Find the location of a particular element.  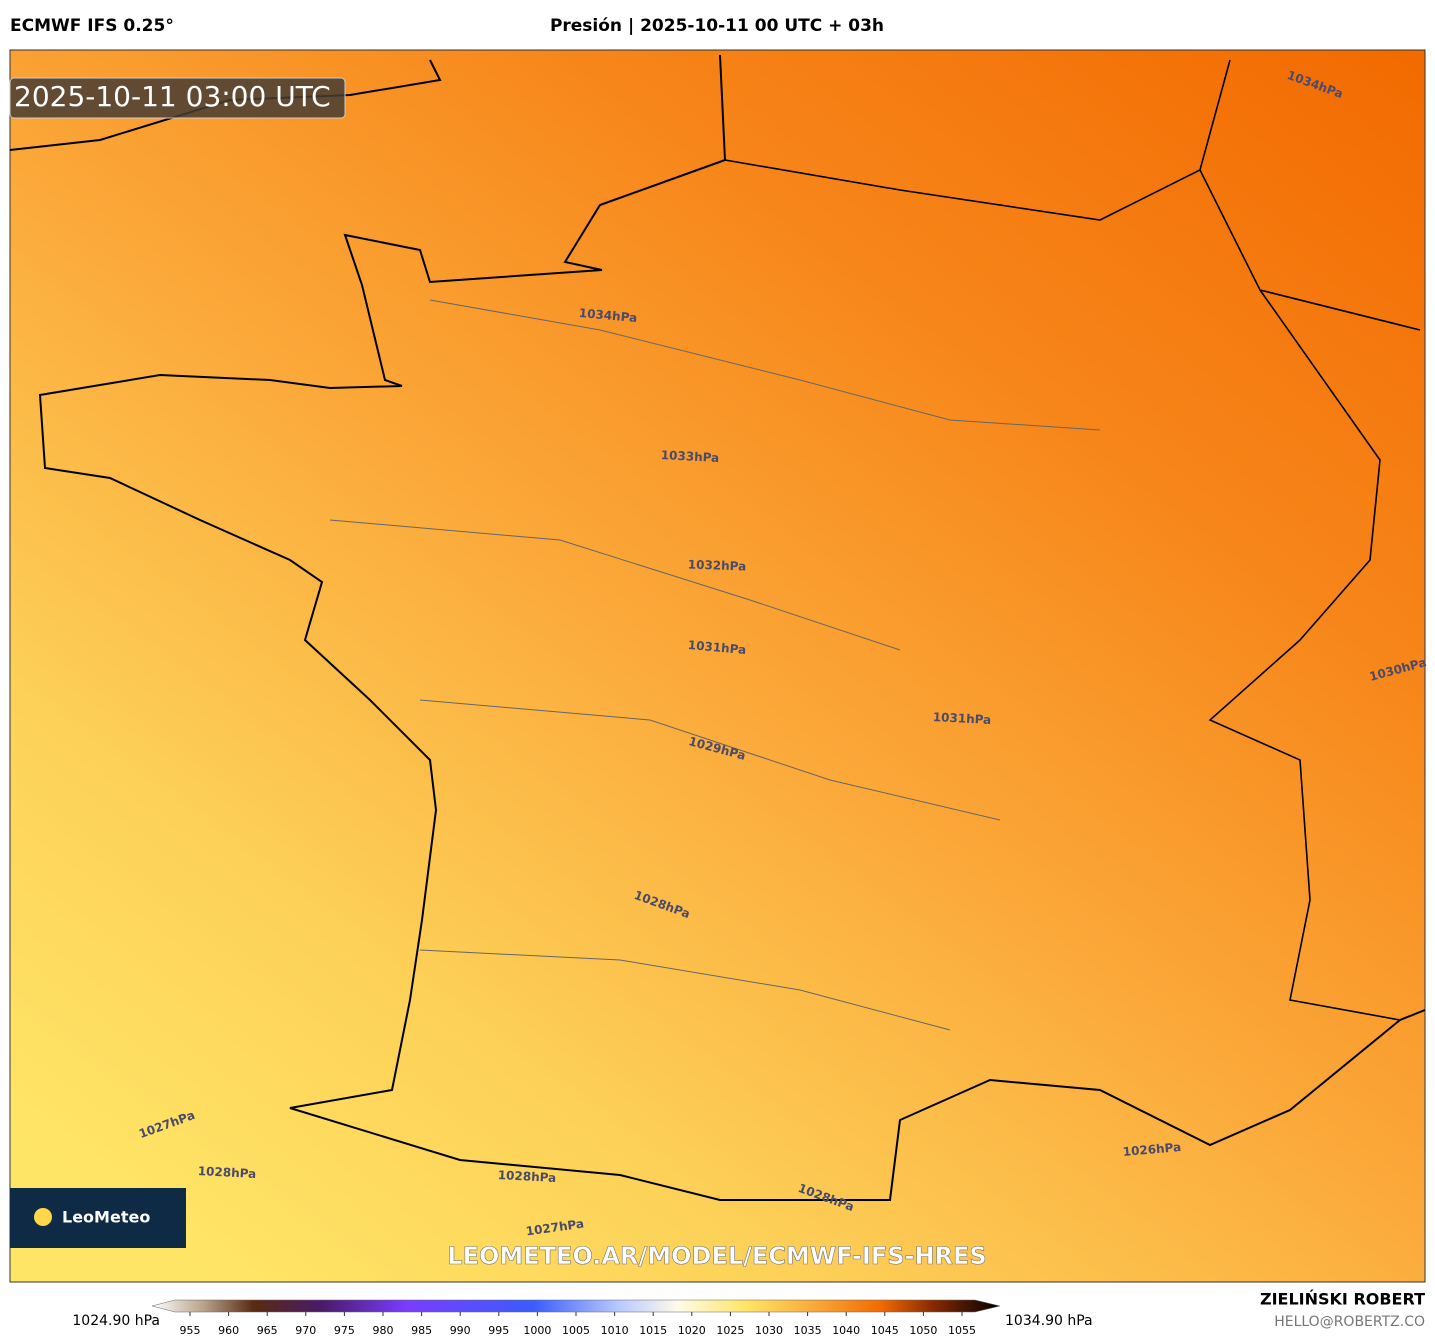

logo: LeoMeteo is located at coordinates (106, 1217).